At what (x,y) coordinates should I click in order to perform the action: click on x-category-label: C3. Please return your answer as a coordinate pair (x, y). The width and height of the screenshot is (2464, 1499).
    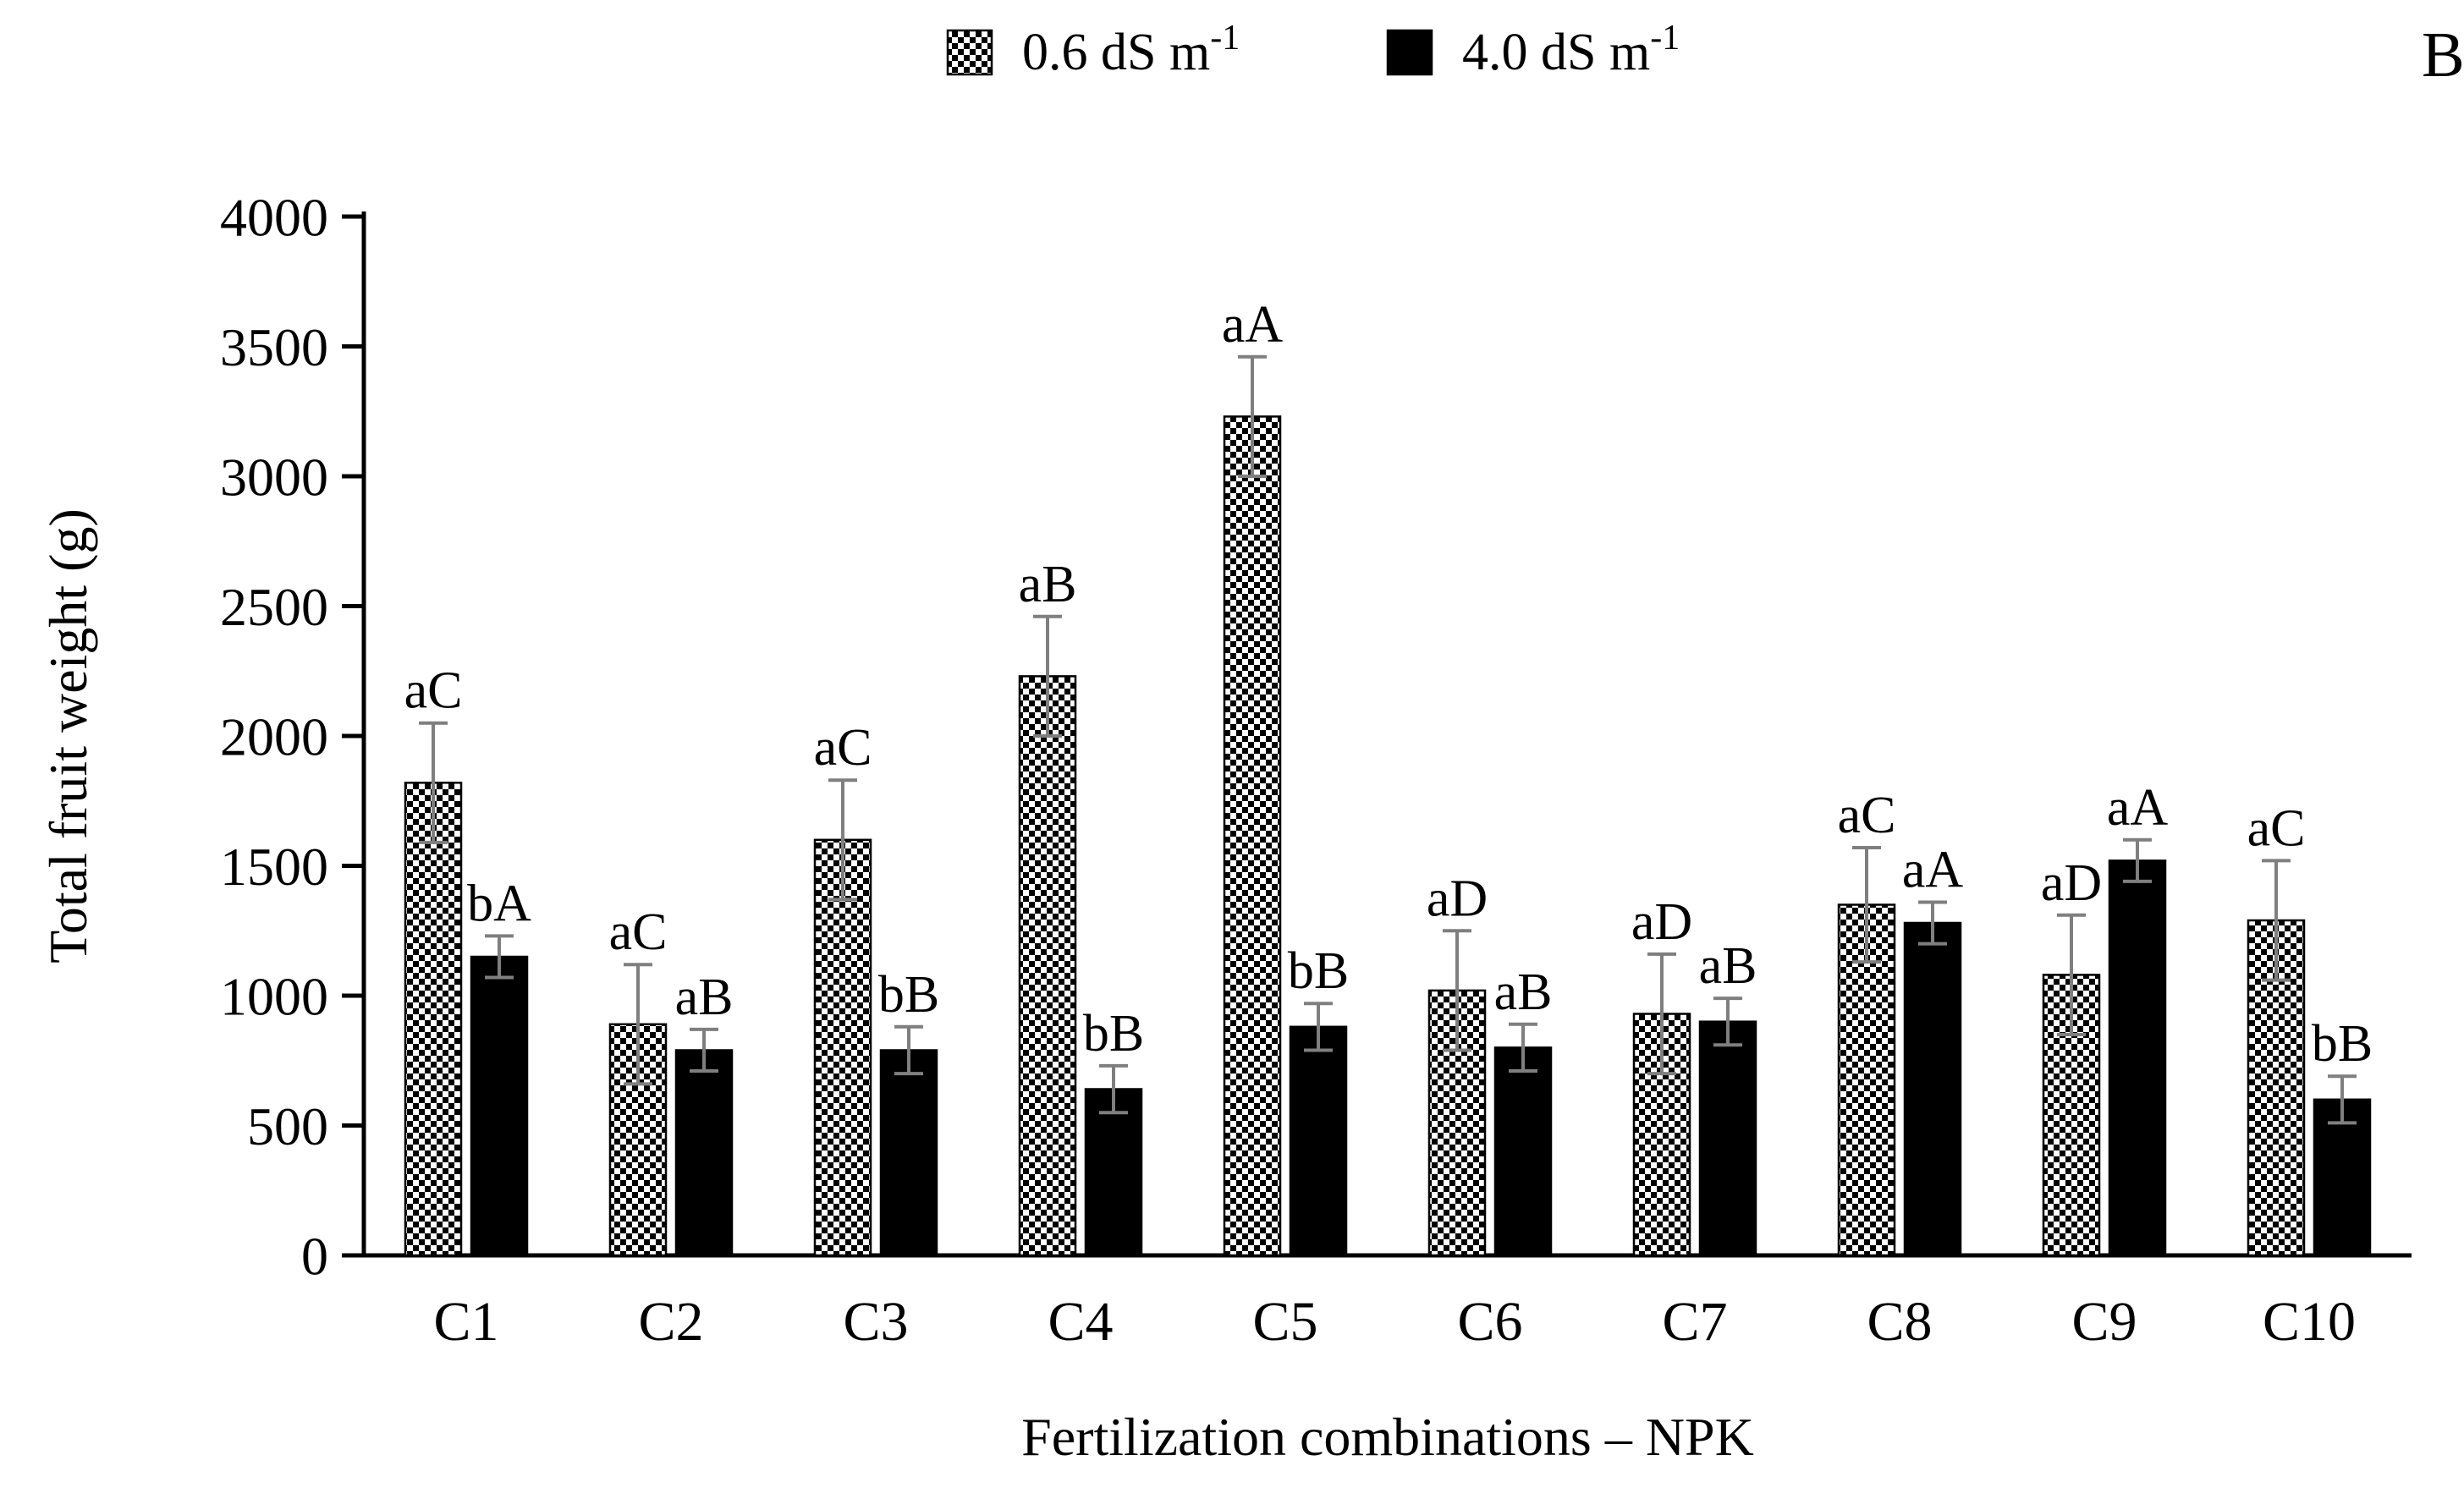
    Looking at the image, I should click on (875, 1322).